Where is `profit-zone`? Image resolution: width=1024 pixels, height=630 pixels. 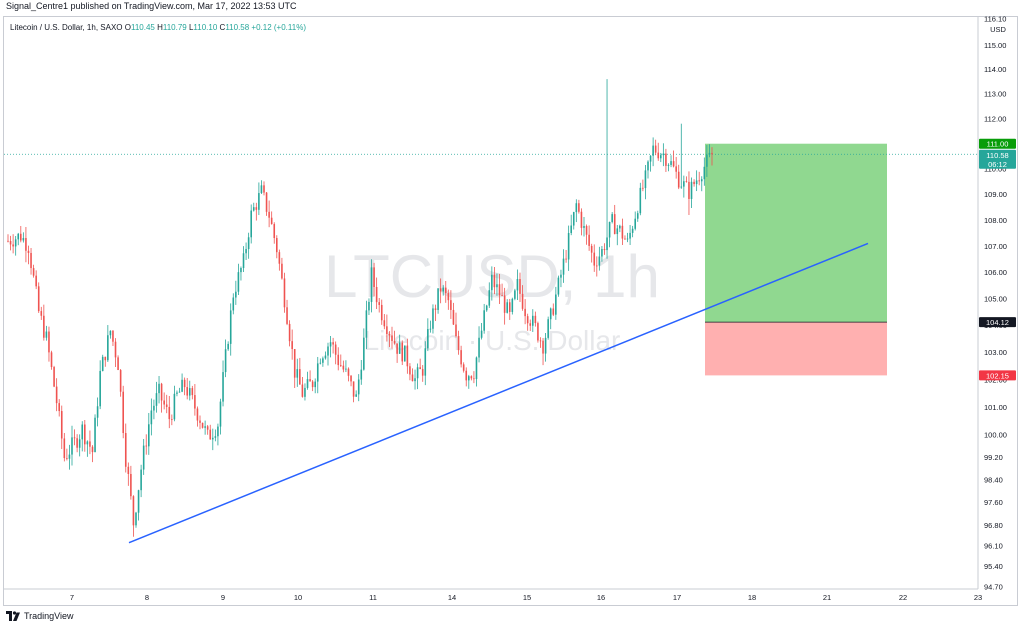
profit-zone is located at coordinates (796, 233).